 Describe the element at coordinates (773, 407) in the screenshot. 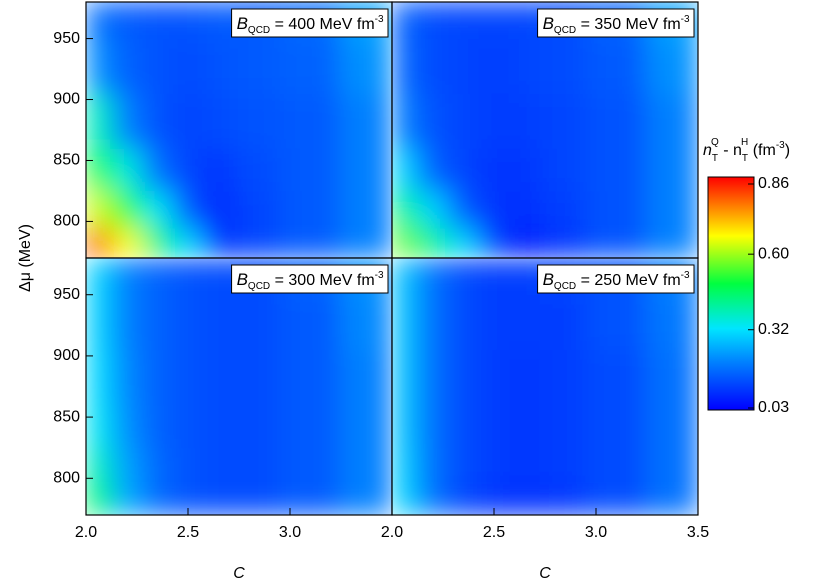

I see `colorbar-tick-label: 0.03` at that location.